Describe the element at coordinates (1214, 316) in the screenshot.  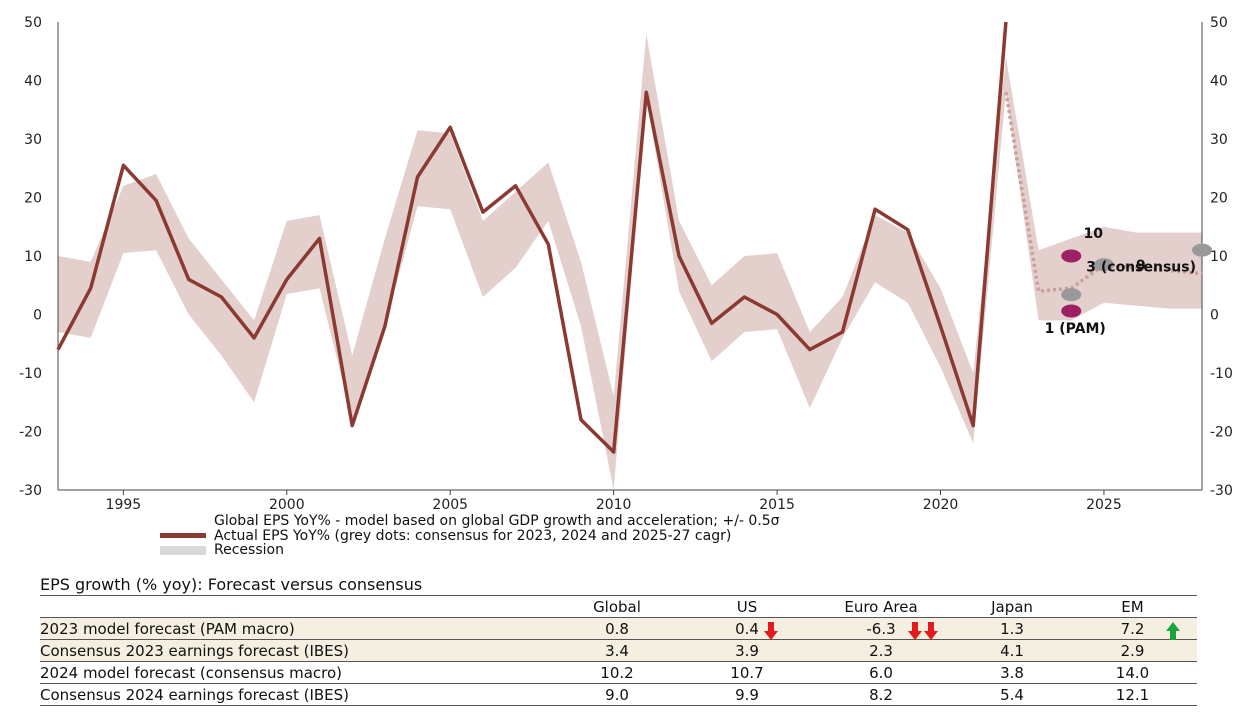
I see `y-tick-label-right: 0` at that location.